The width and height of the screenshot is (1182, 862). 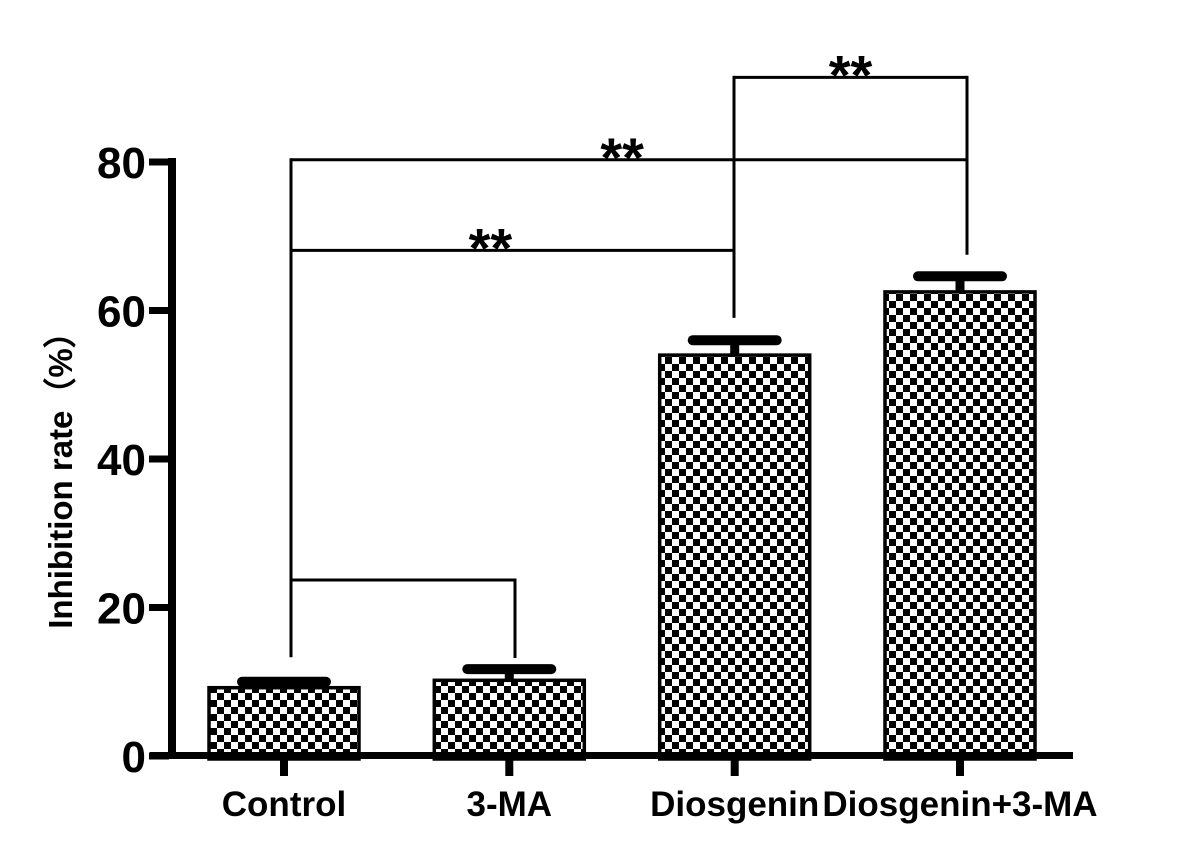 I want to click on y-tick-label-60: 60, so click(x=121, y=312).